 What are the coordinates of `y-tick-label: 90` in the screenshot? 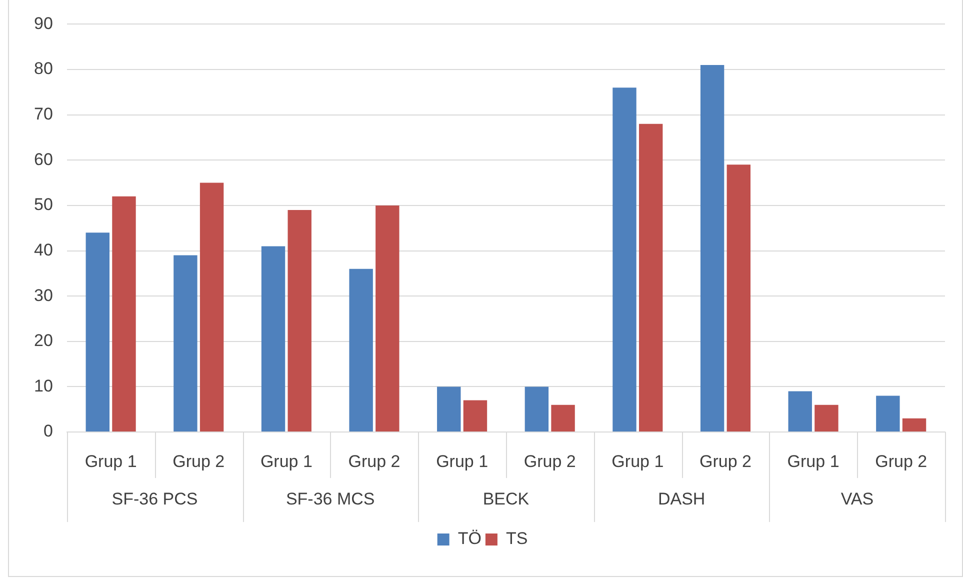 It's located at (43, 23).